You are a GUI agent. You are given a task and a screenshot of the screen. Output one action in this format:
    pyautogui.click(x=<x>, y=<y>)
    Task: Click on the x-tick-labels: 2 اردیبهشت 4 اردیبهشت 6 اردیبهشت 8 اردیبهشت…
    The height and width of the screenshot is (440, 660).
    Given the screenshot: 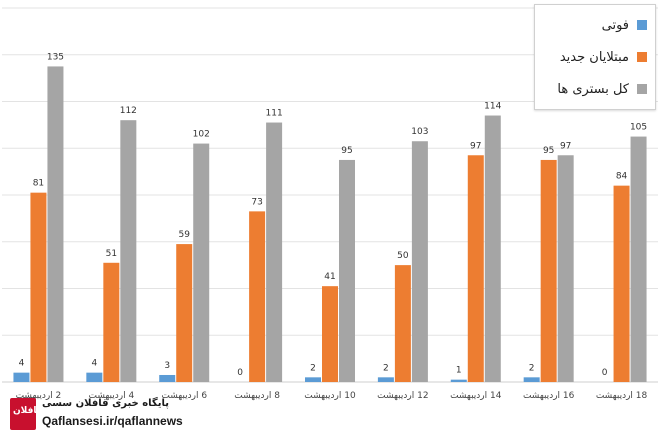 What is the action you would take?
    pyautogui.click(x=332, y=396)
    